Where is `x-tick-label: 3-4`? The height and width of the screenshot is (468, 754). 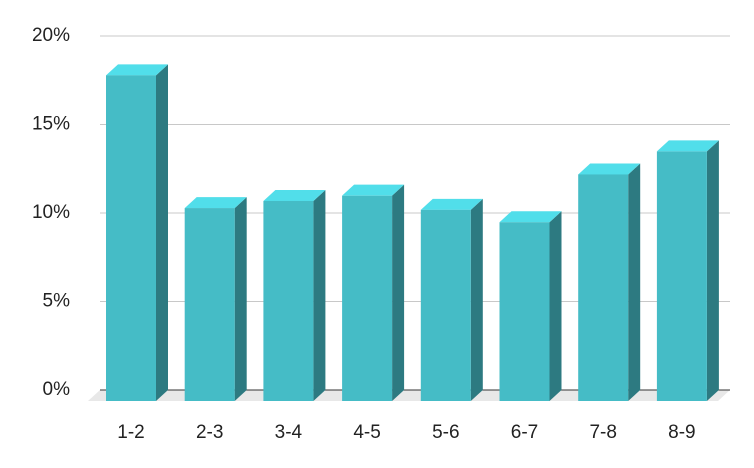
x-tick-label: 3-4 is located at coordinates (289, 432).